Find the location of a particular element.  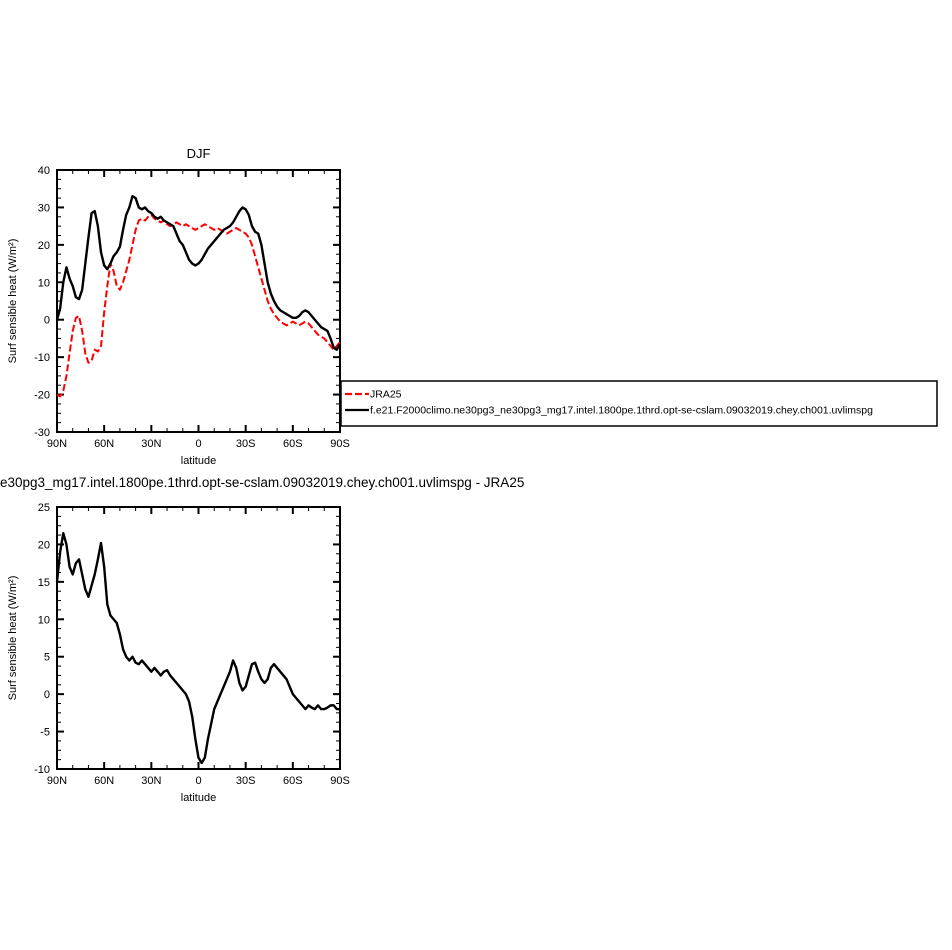

axes is located at coordinates (198, 301).